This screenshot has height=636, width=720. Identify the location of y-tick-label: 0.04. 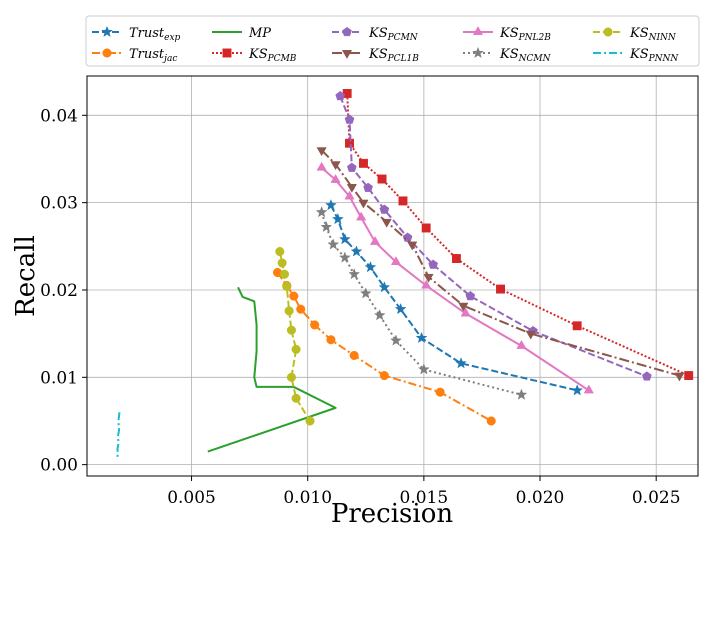
(59, 116).